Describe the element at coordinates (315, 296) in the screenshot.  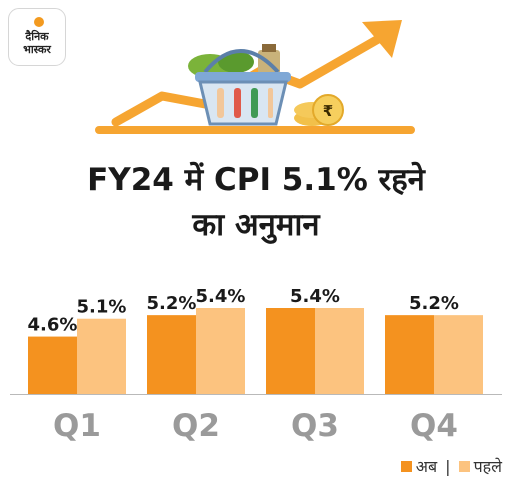
I see `value-label-q3: 5.4%` at that location.